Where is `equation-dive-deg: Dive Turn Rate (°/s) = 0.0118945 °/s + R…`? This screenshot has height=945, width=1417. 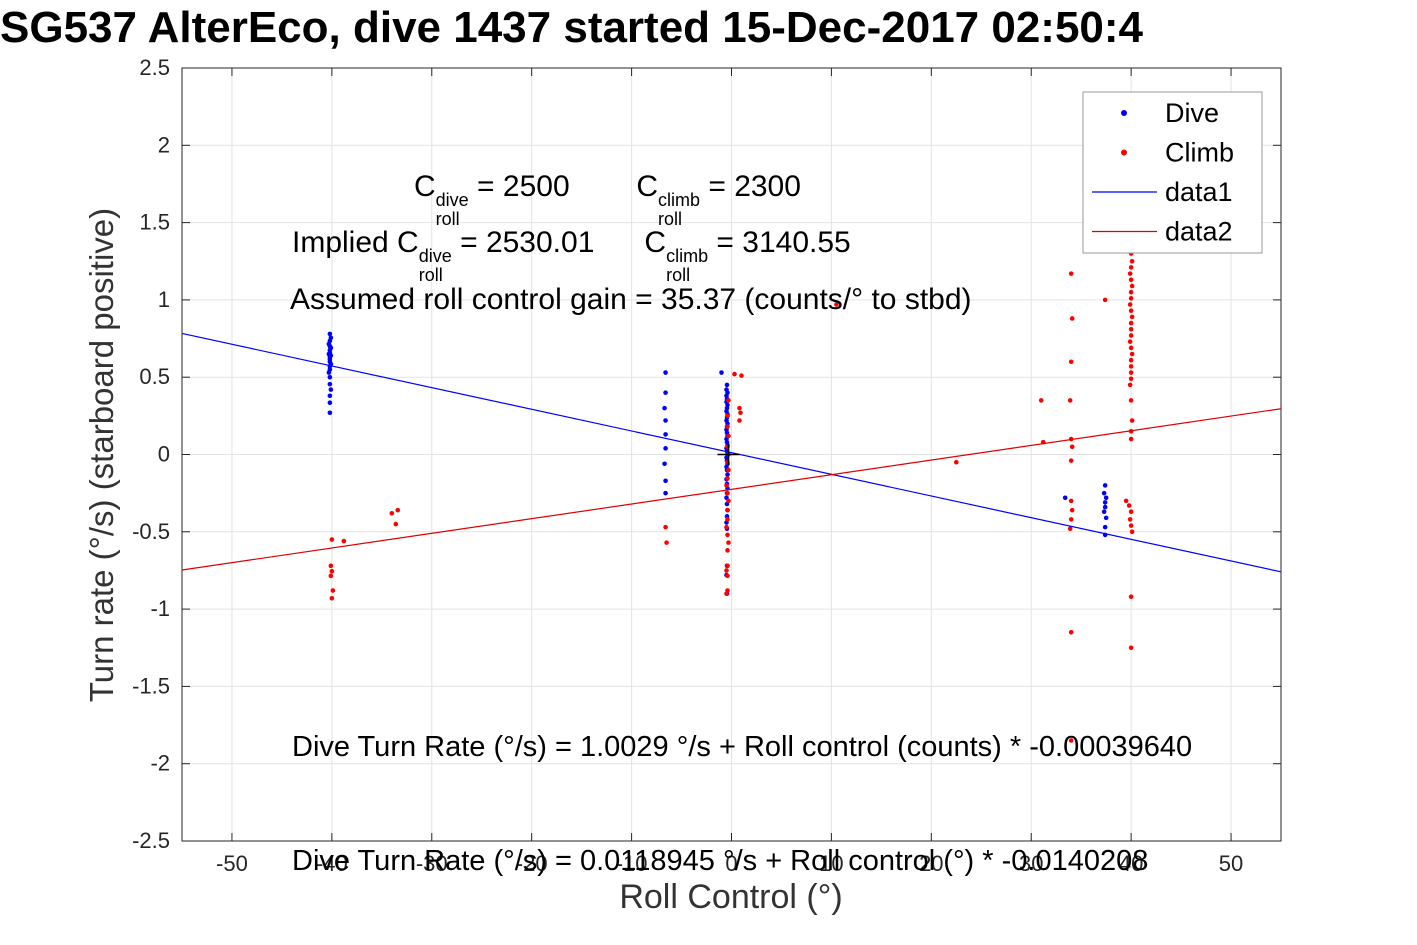
equation-dive-deg: Dive Turn Rate (°/s) = 0.0118945 °/s + R… is located at coordinates (720, 861).